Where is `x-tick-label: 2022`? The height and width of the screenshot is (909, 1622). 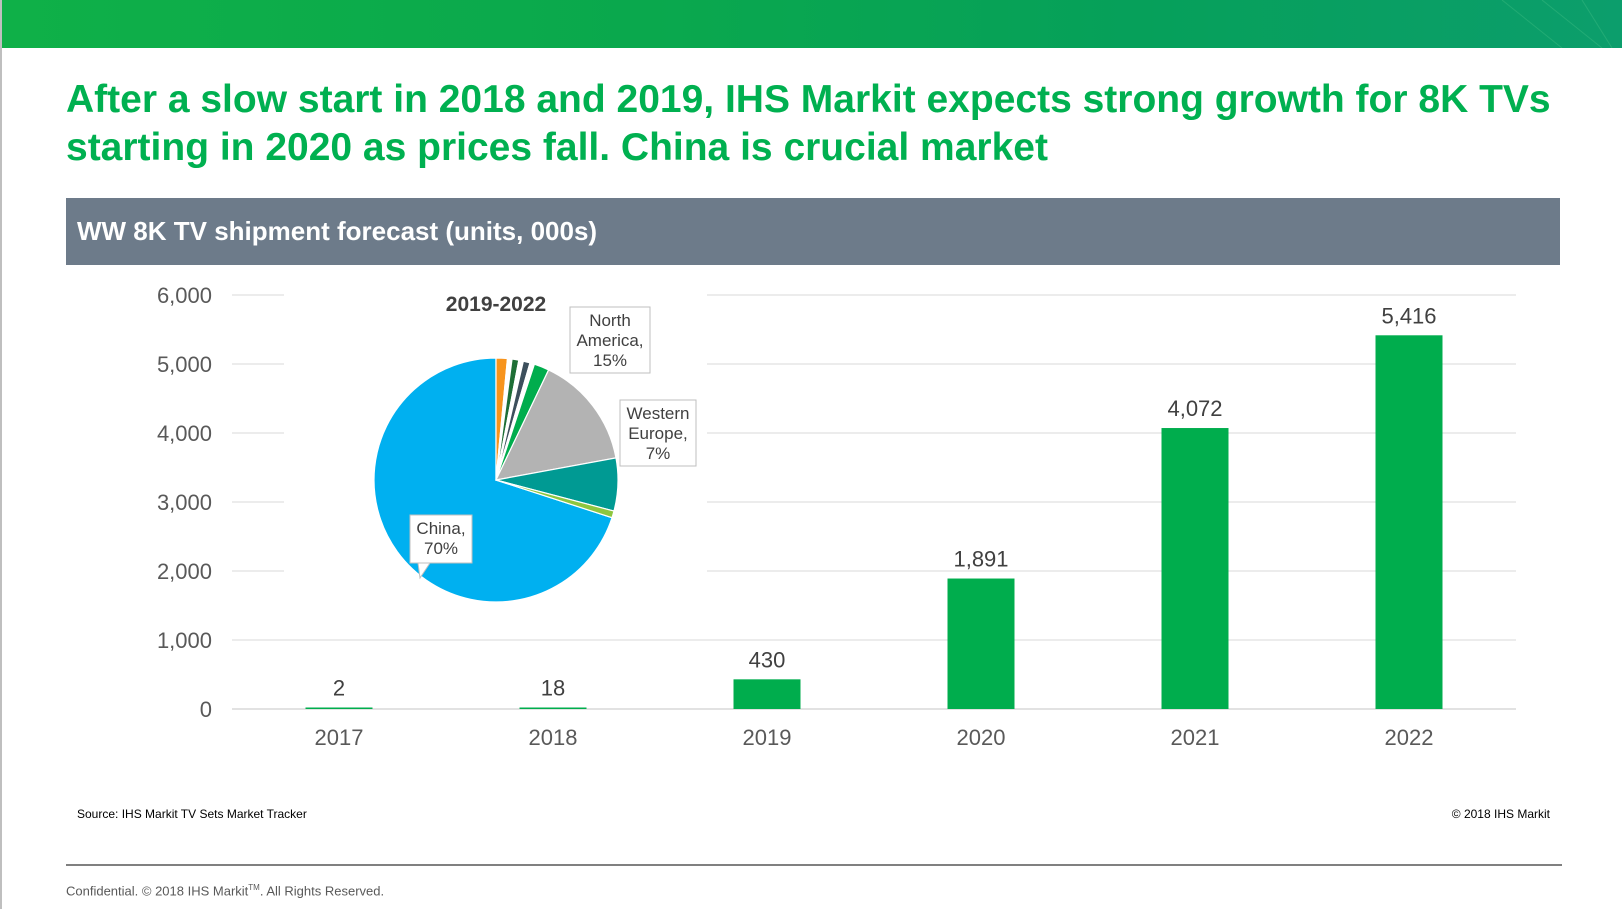
x-tick-label: 2022 is located at coordinates (1409, 737).